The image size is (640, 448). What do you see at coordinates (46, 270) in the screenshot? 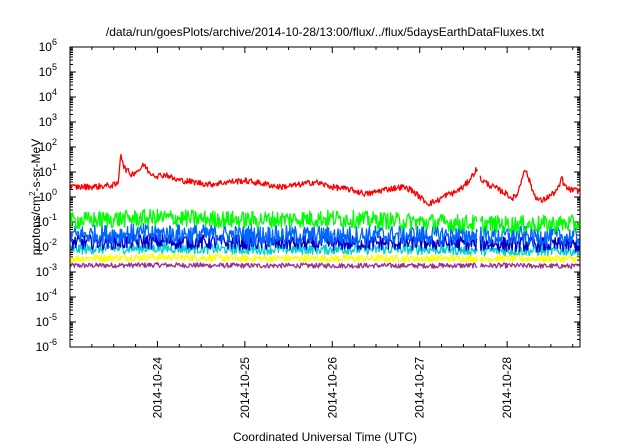
I see `y-tick-label: 10⁻³` at bounding box center [46, 270].